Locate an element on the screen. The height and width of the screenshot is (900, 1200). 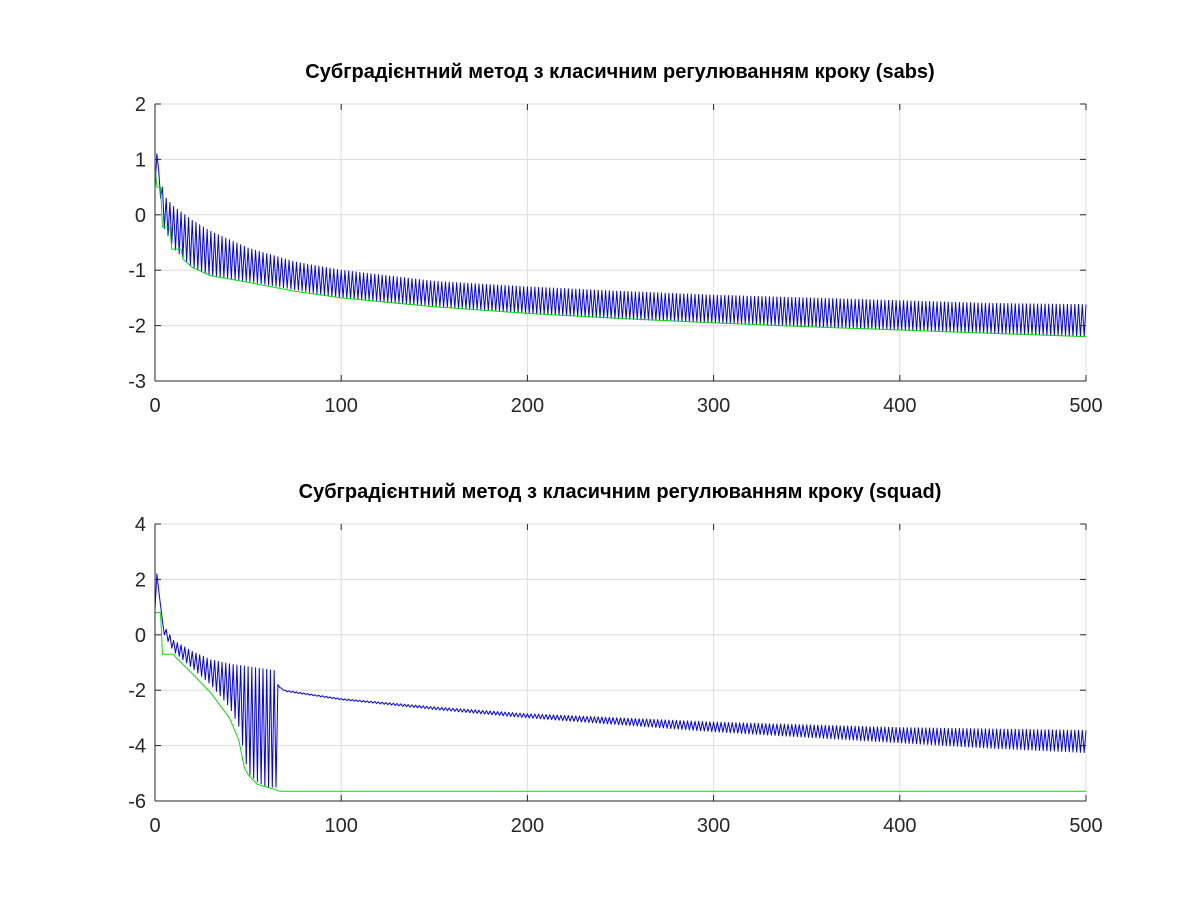
y-tick-label: 1 is located at coordinates (140, 160).